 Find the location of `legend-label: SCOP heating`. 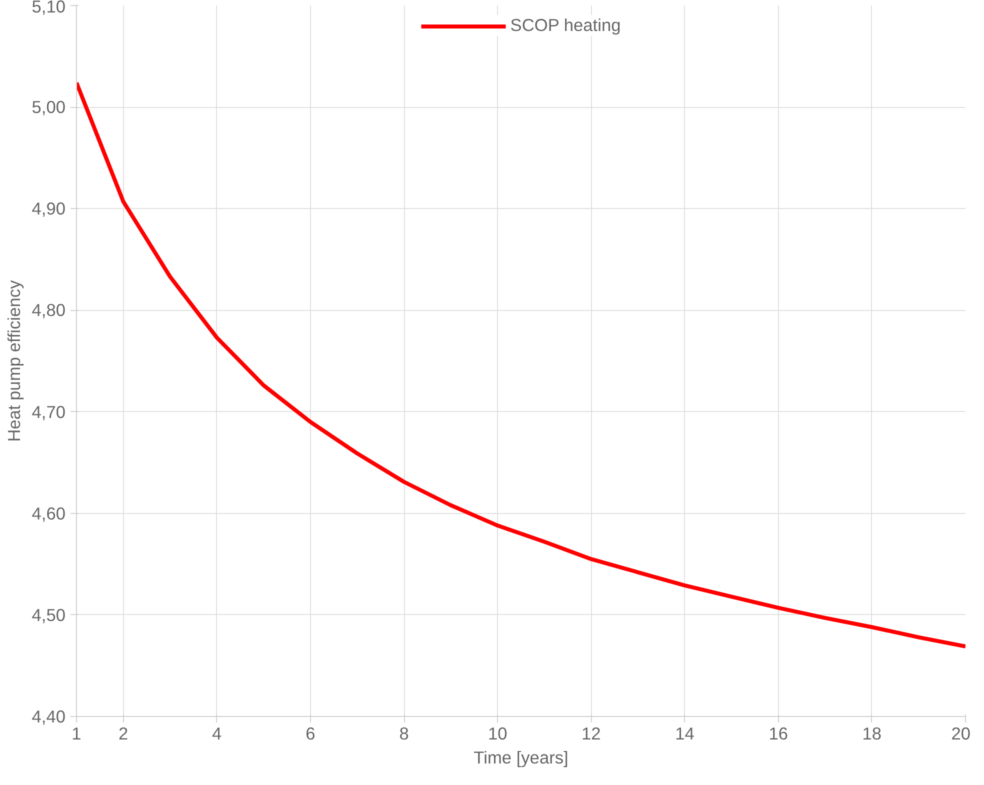

legend-label: SCOP heating is located at coordinates (565, 25).